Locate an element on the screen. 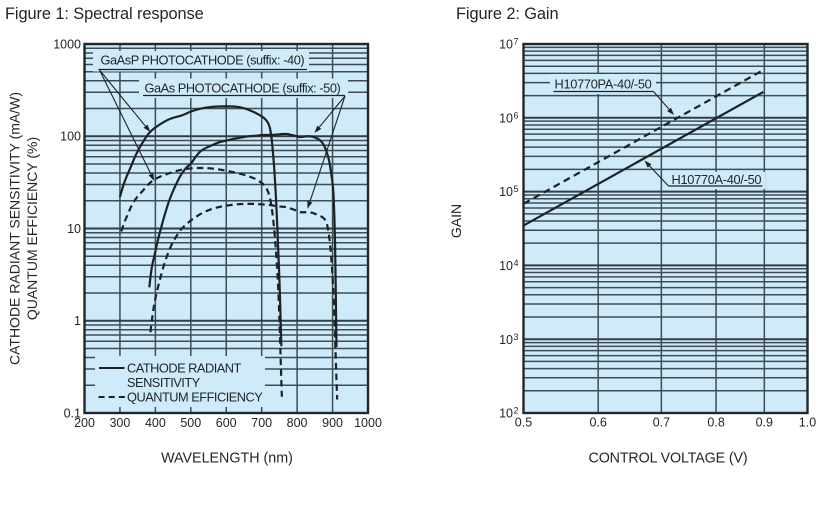 This screenshot has height=509, width=828. svg-text:CATHODE RADIANT SENSITIVITY (m: CATHODE RADIANT SENSITIVITY (mA/W) is located at coordinates (15, 228).